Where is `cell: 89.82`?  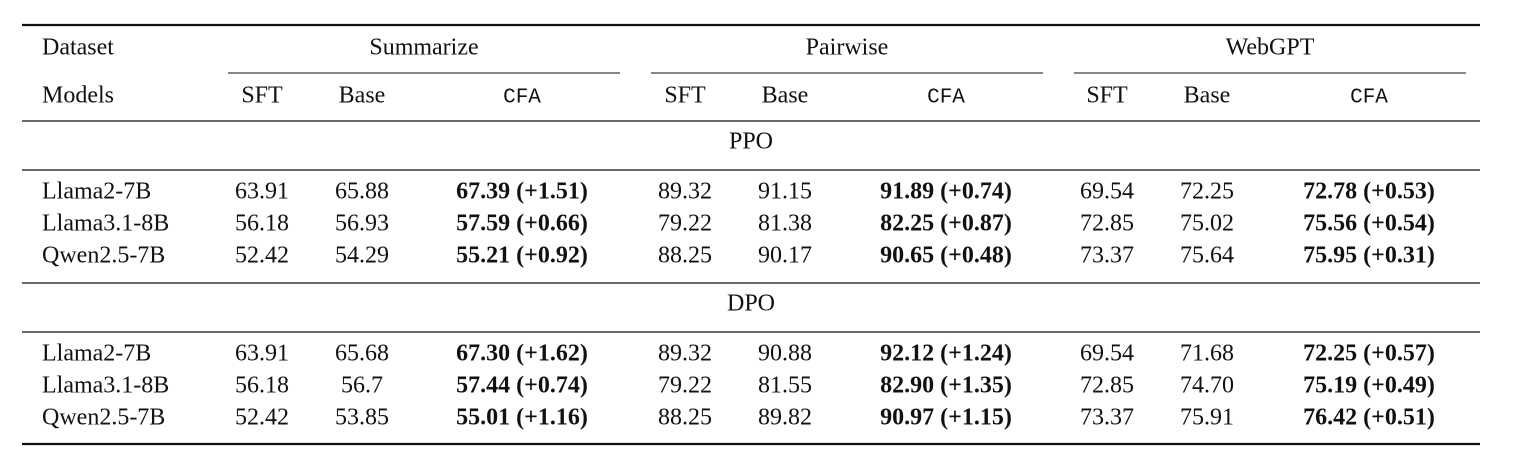 cell: 89.82 is located at coordinates (785, 418).